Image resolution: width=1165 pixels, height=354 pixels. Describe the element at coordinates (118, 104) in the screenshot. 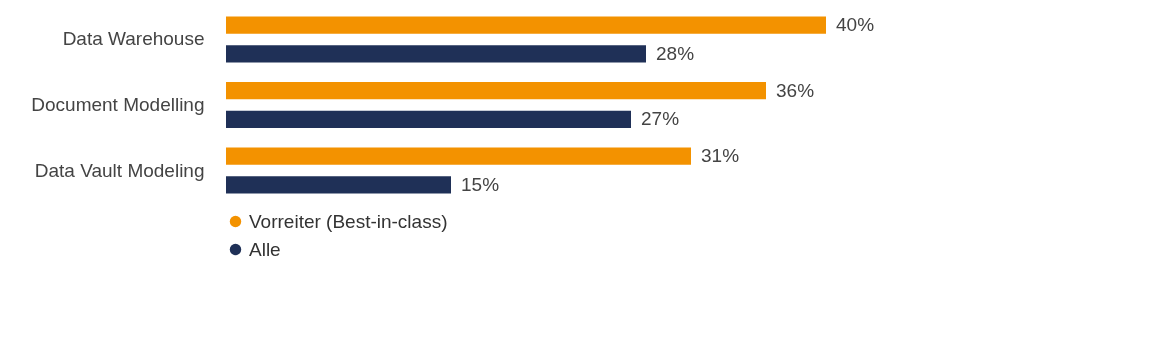

I see `y-tick-label: Document Modelling` at that location.